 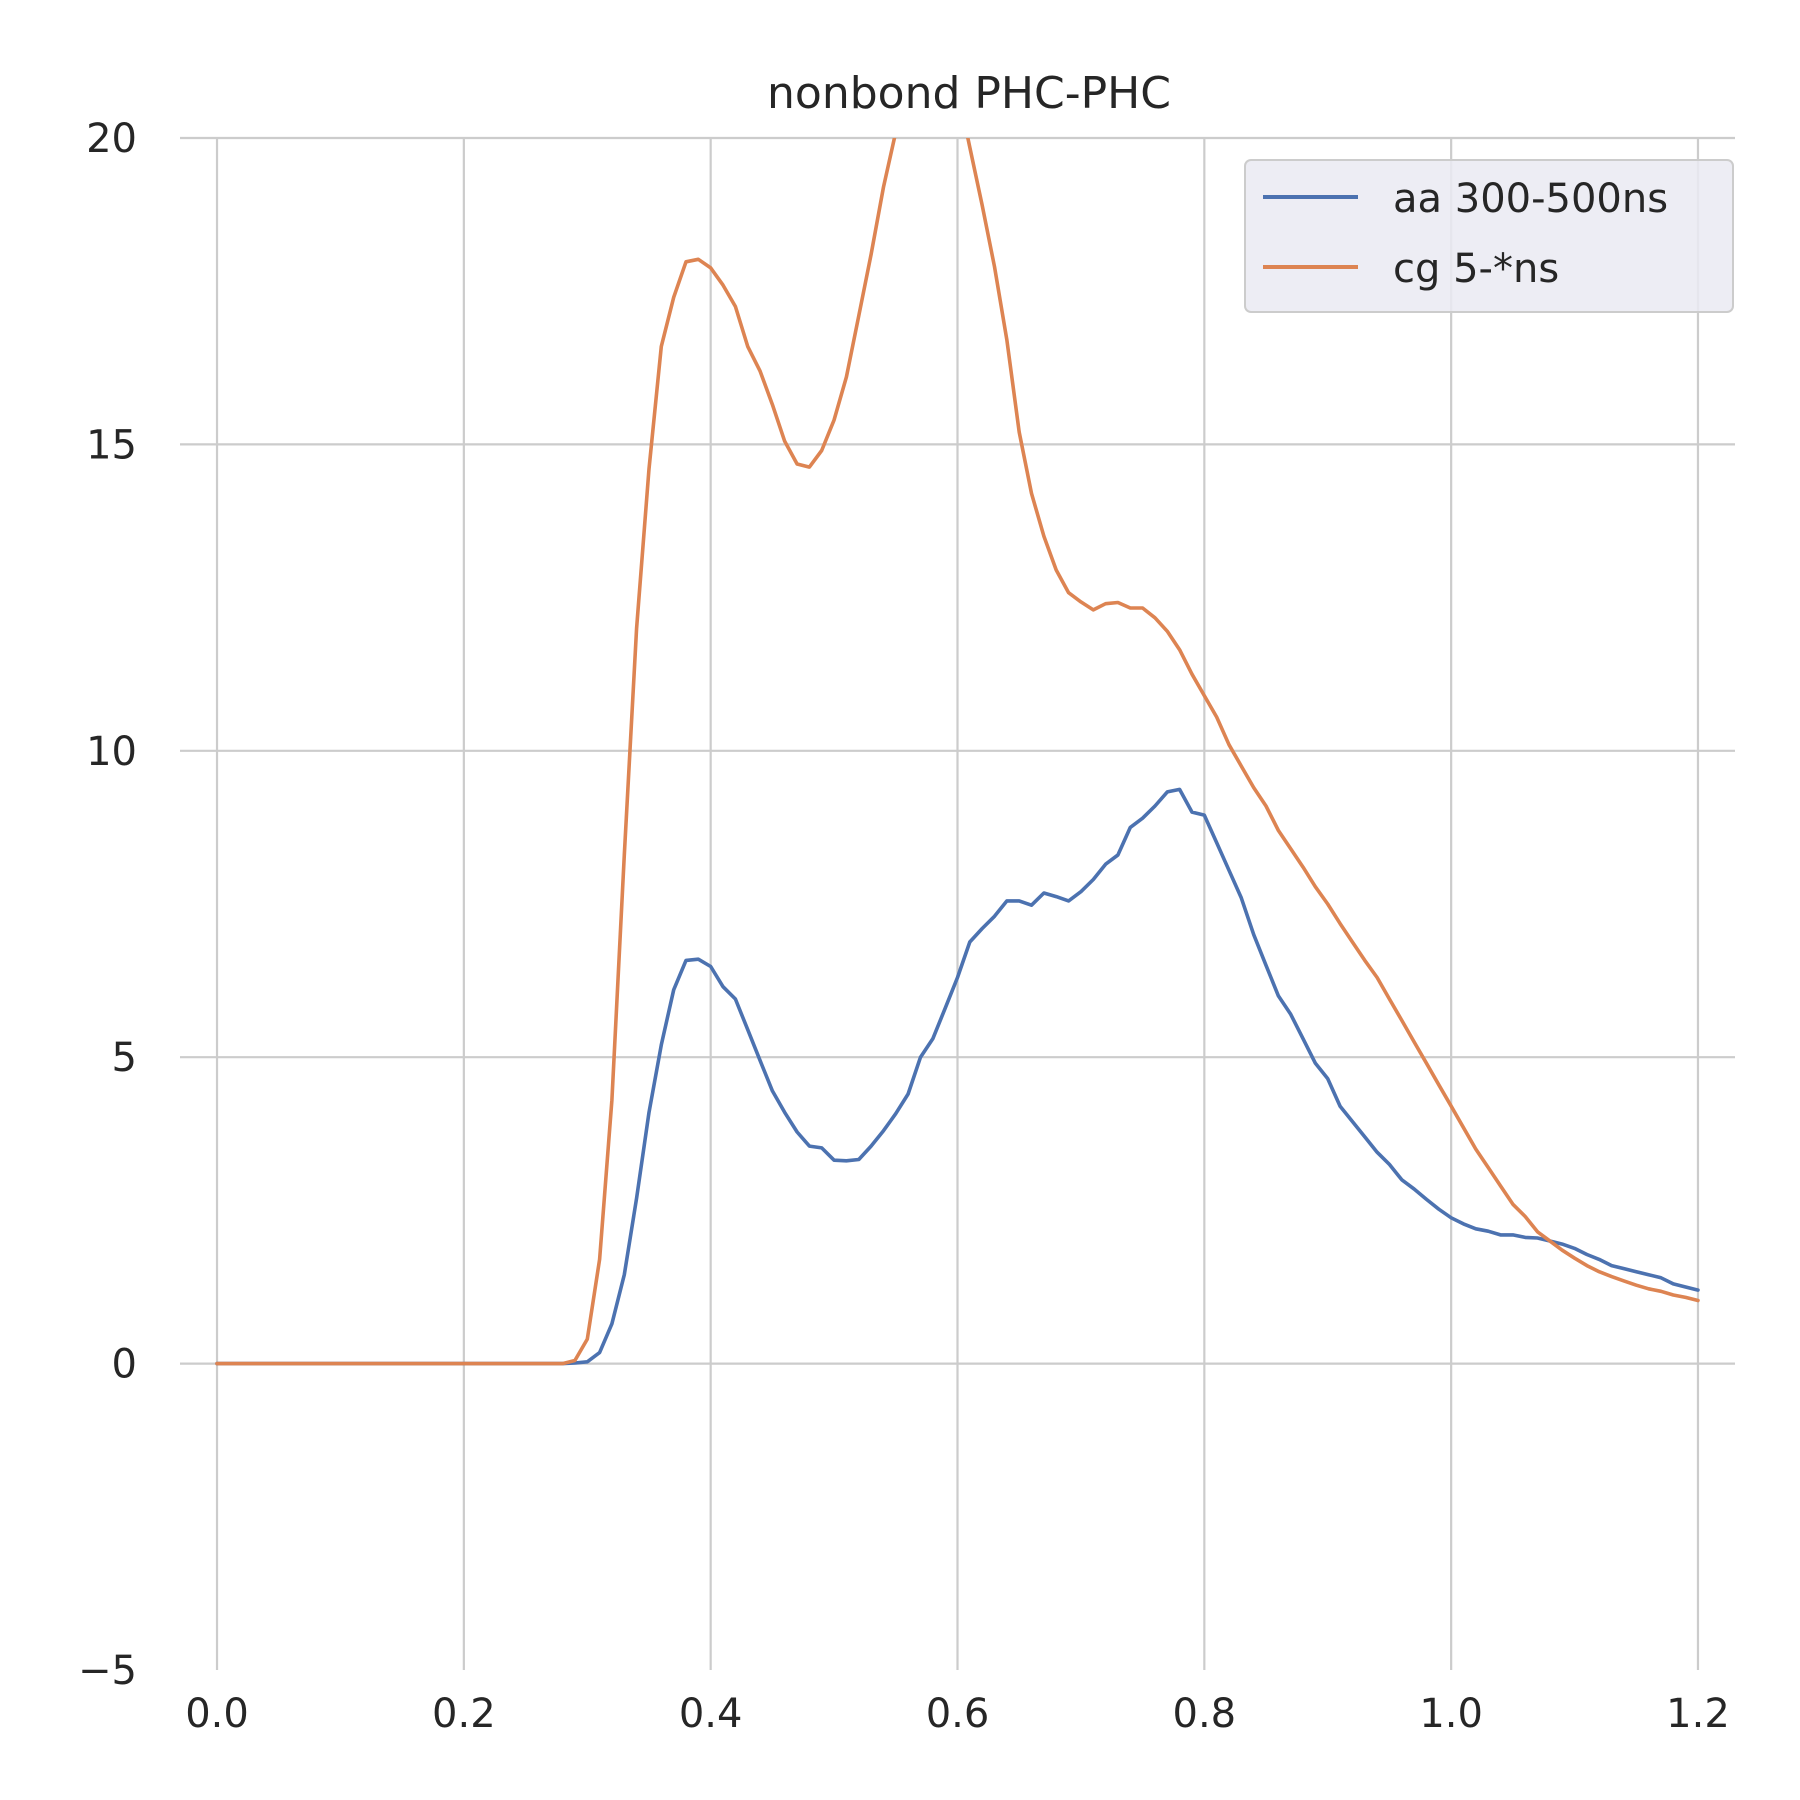 I want to click on y-tick-label: 20, so click(x=111, y=139).